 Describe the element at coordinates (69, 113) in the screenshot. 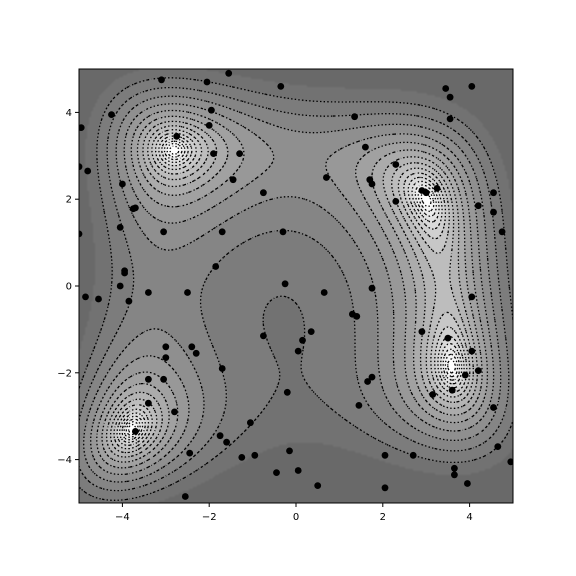

I see `y-tick-label: 4` at that location.